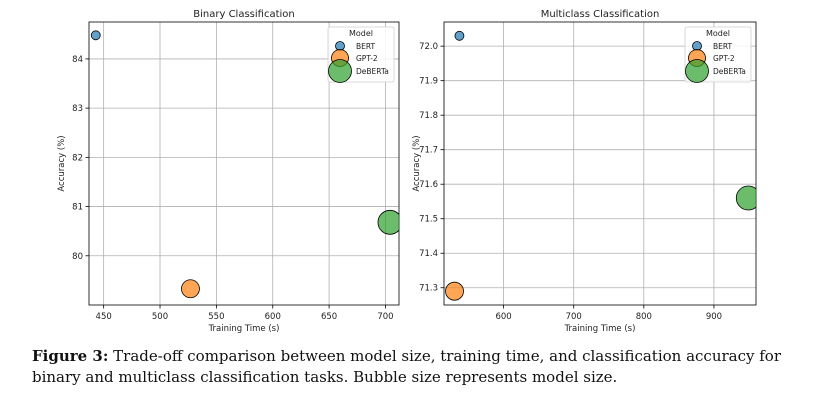 The height and width of the screenshot is (404, 814). What do you see at coordinates (428, 289) in the screenshot?
I see `y-tick-label: 71.3` at bounding box center [428, 289].